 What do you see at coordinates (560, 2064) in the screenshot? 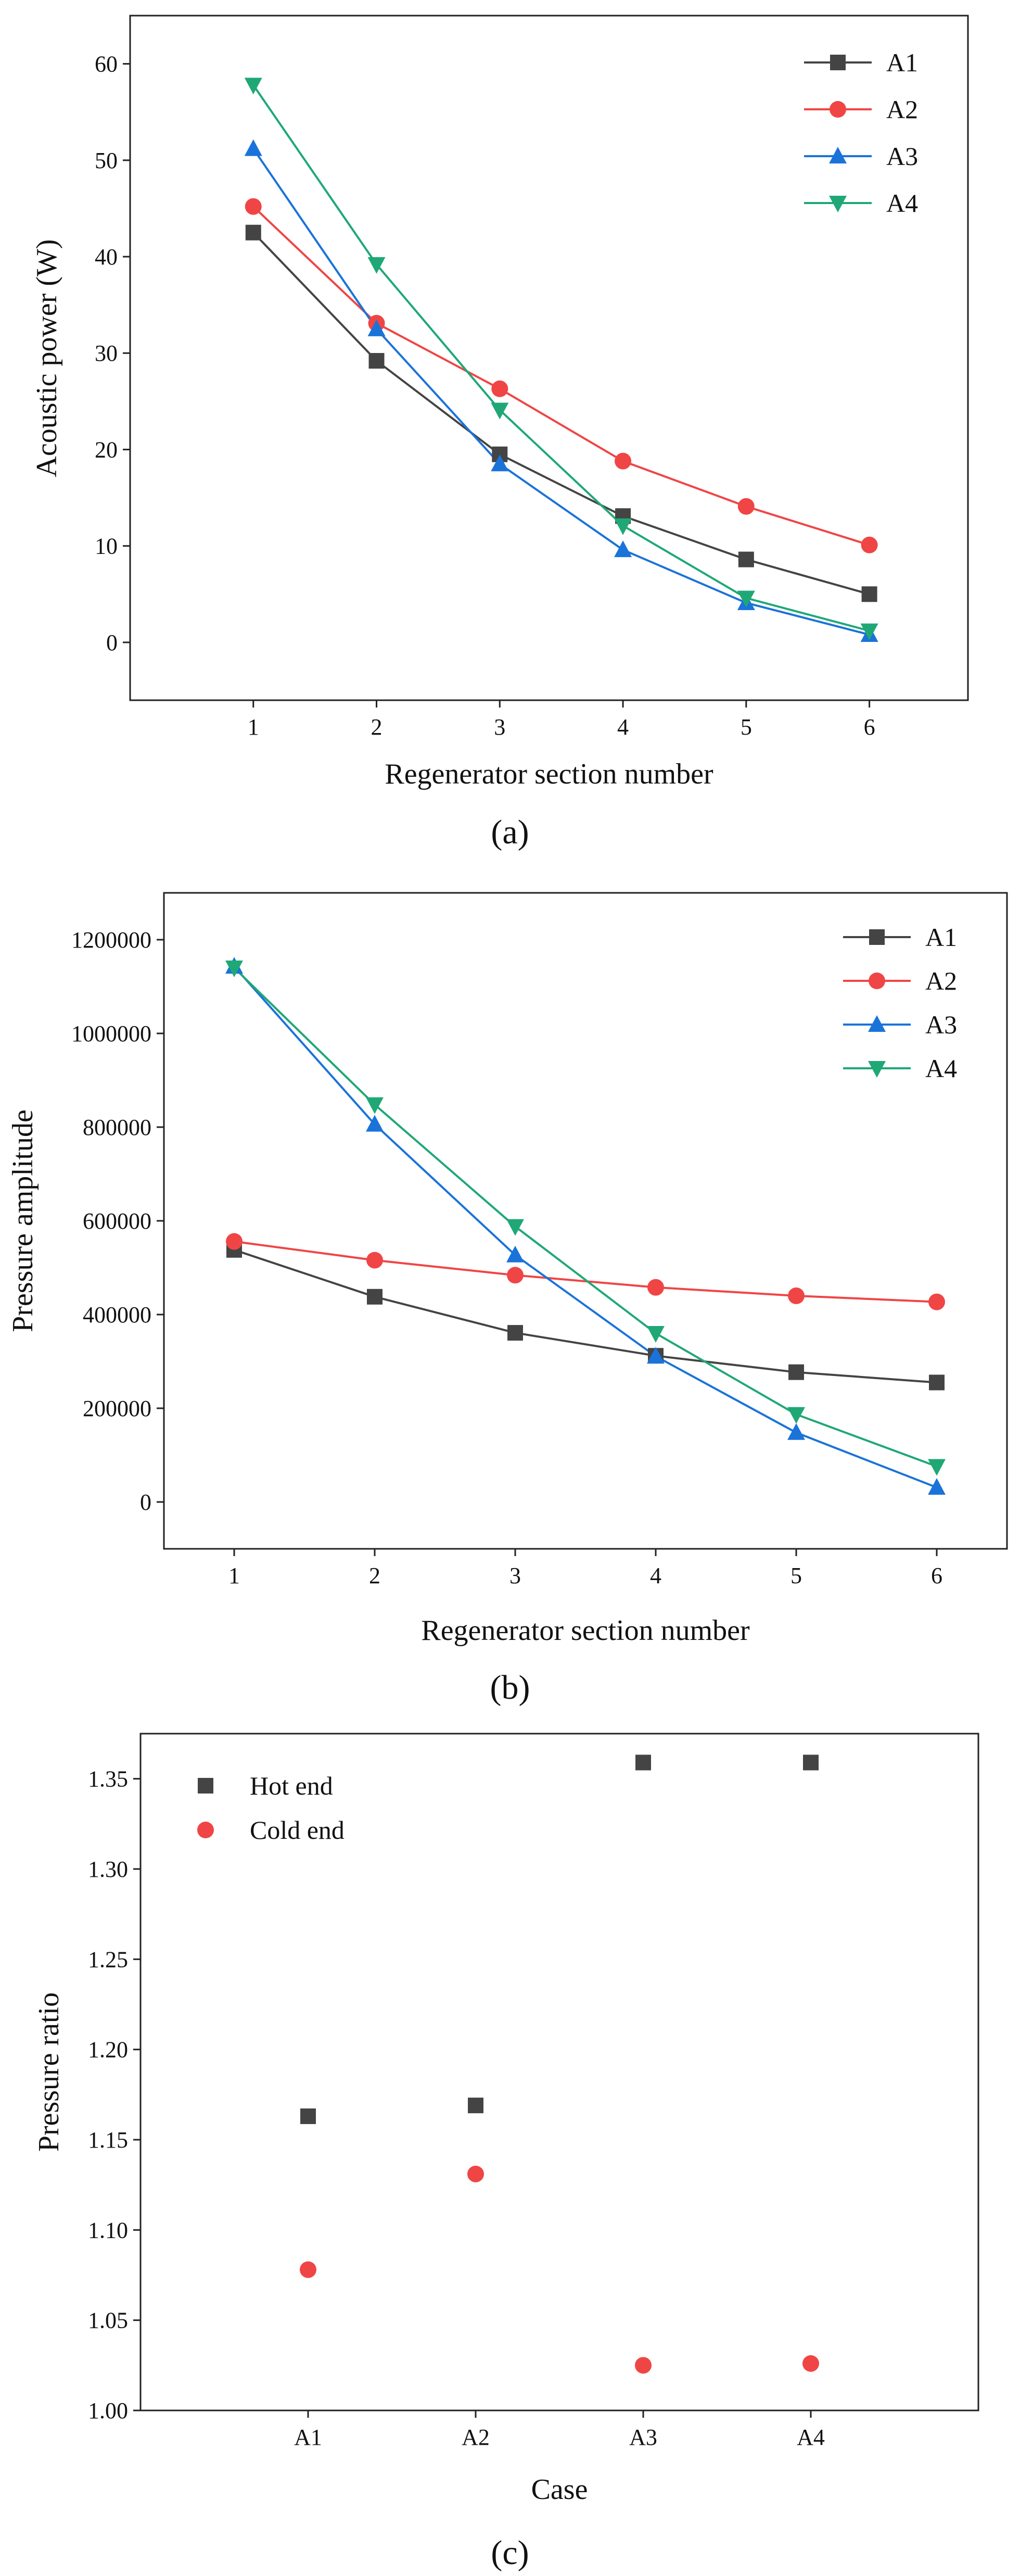
I see `series-markers-c` at bounding box center [560, 2064].